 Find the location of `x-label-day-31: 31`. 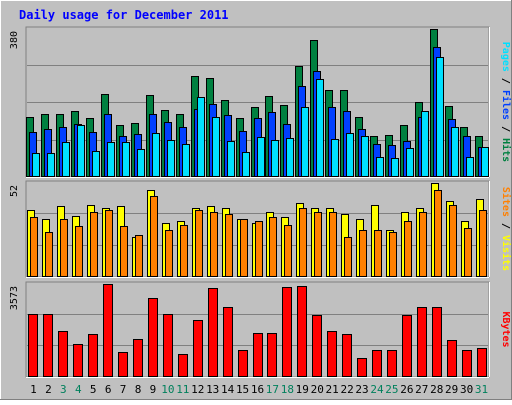

x-label-day-31: 31 is located at coordinates (481, 389).